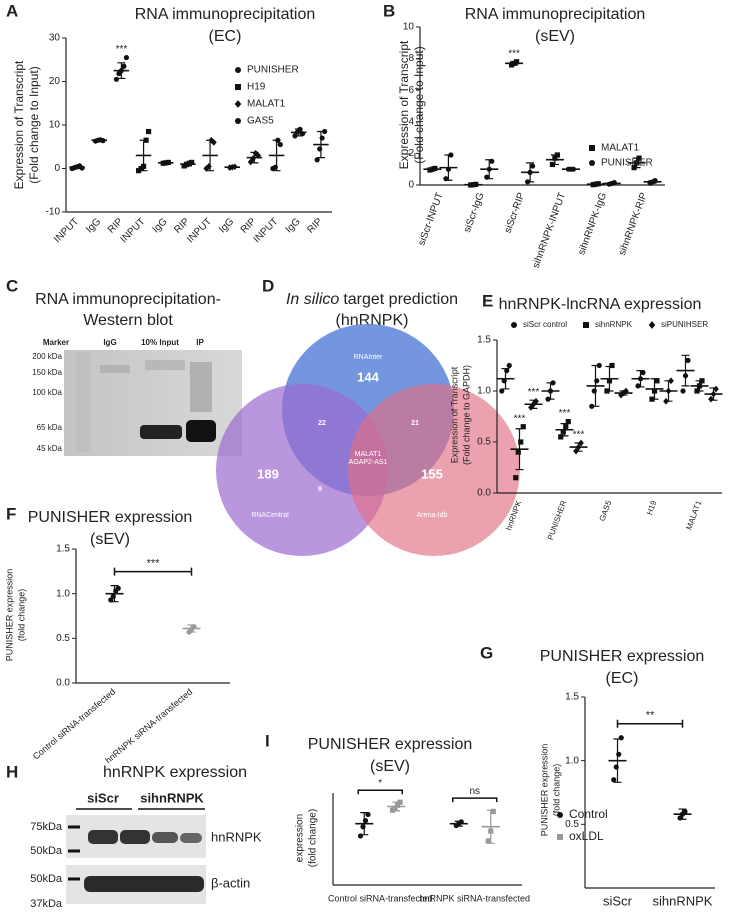 The image size is (736, 916). I want to click on blot-lane, so click(83, 402).